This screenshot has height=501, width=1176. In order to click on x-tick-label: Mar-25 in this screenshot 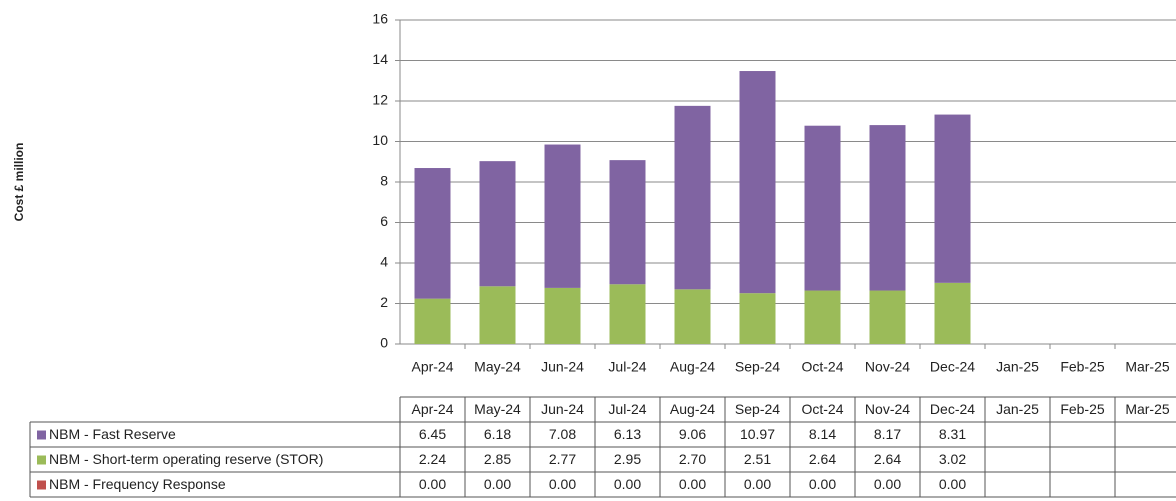, I will do `click(1147, 367)`.